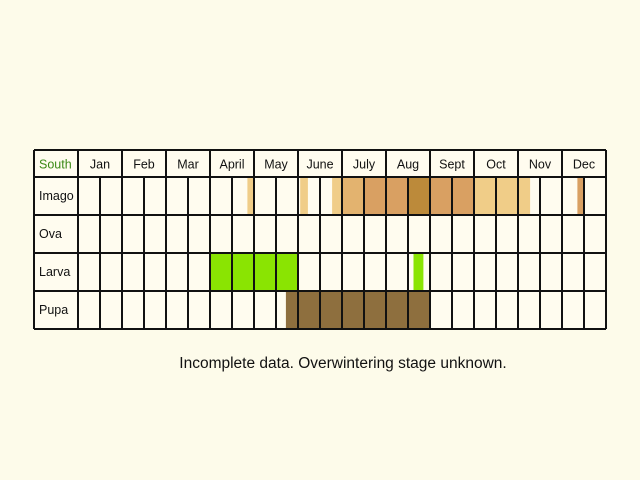 This screenshot has height=480, width=640. Describe the element at coordinates (56, 196) in the screenshot. I see `stage-label-imago: Imago` at that location.